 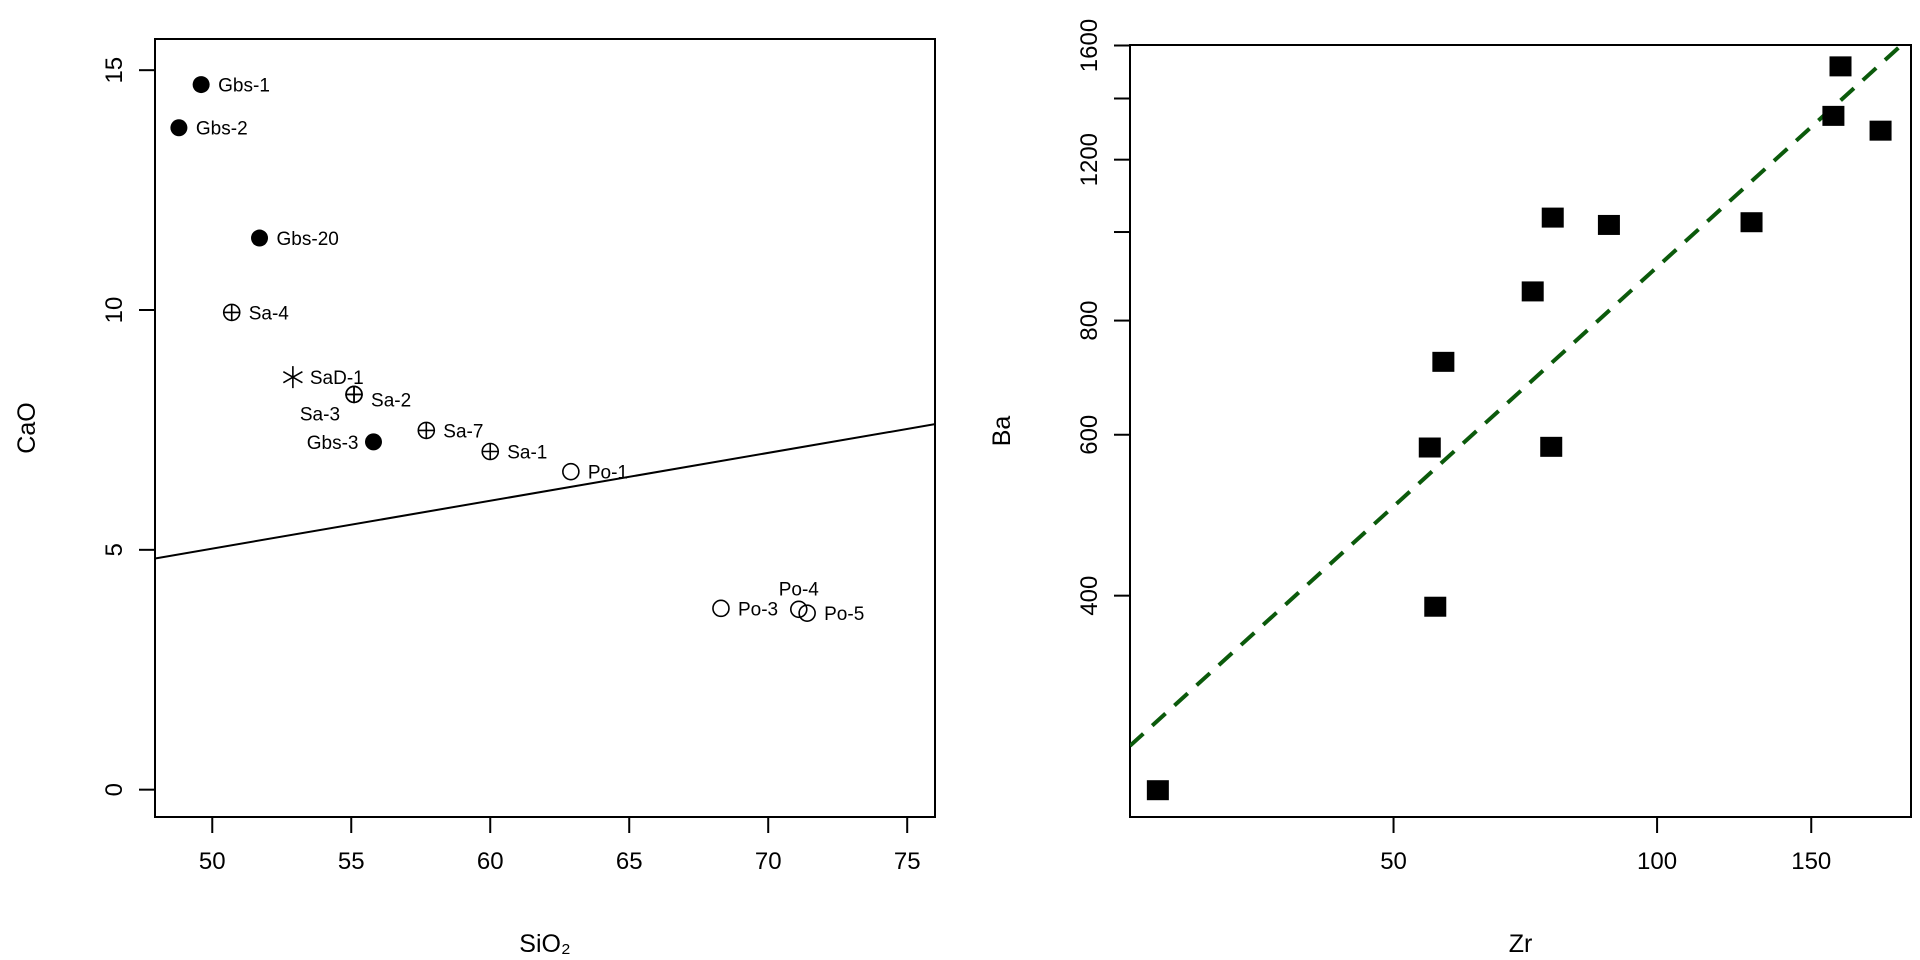 I want to click on x-tick-label: 150, so click(x=1811, y=861).